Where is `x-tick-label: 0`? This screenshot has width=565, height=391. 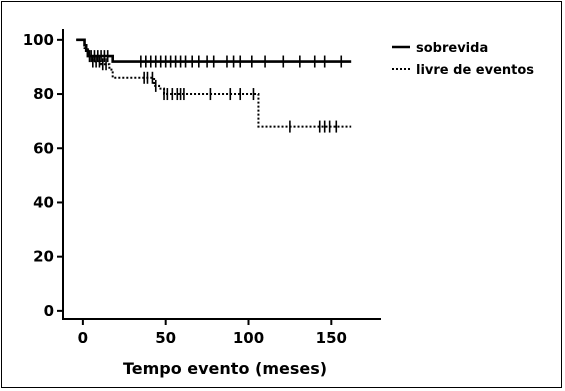 x-tick-label: 0 is located at coordinates (83, 338).